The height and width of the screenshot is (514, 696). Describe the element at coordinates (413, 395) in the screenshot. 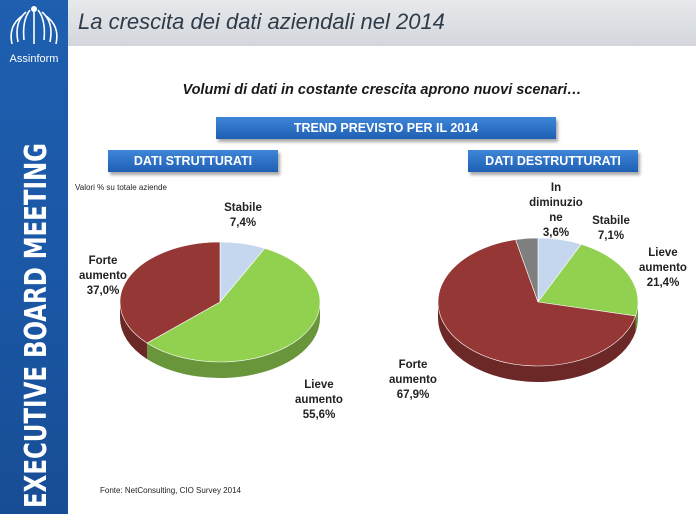

I see `right-label-forte-value: 67,9%` at that location.